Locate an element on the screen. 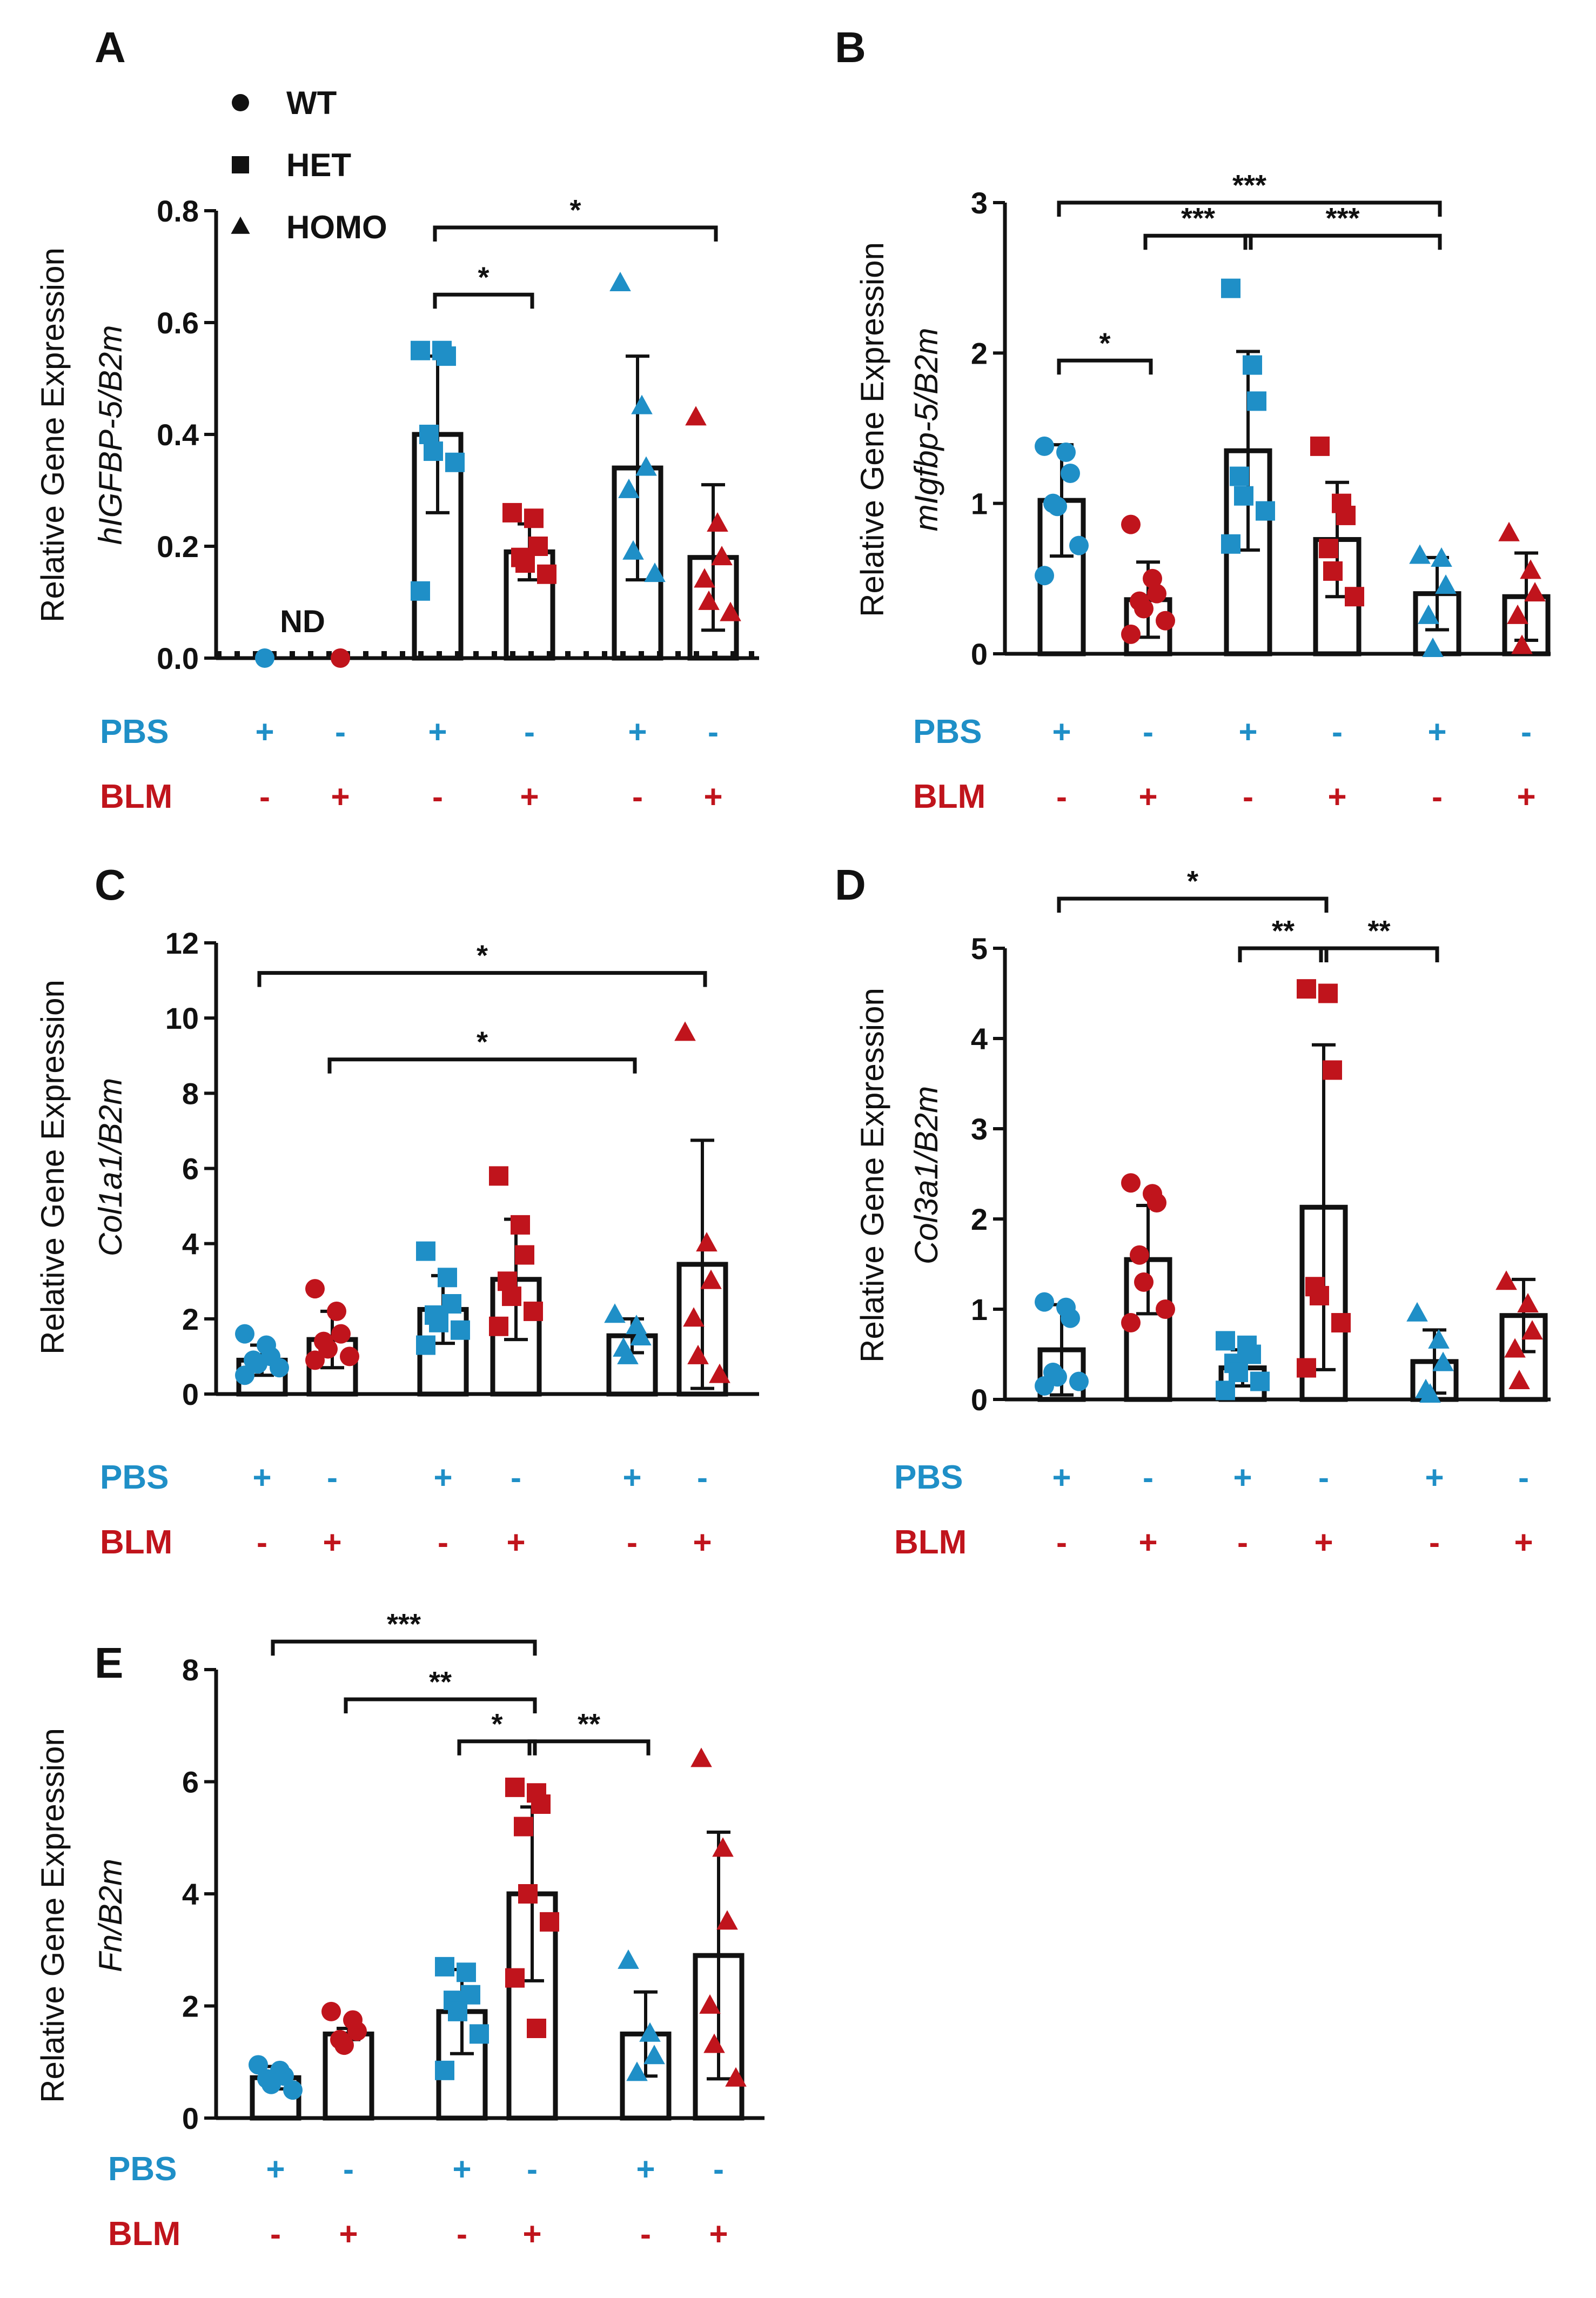 The image size is (1596, 2298). y-tick-label: 4 is located at coordinates (191, 1244).